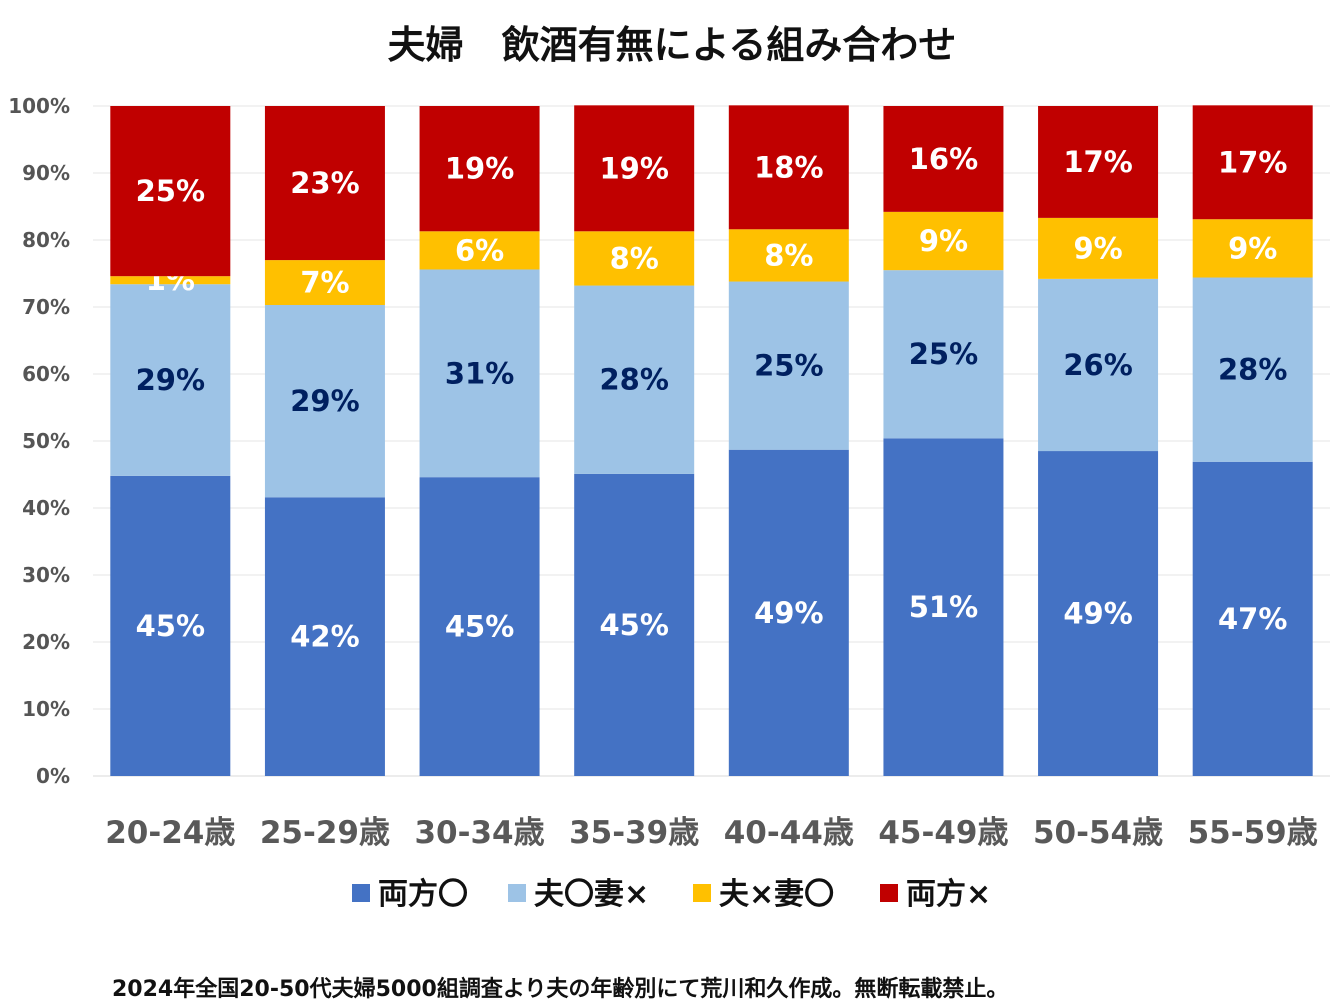 The width and height of the screenshot is (1344, 1008). Describe the element at coordinates (46, 173) in the screenshot. I see `y-tick-label: 90%` at that location.